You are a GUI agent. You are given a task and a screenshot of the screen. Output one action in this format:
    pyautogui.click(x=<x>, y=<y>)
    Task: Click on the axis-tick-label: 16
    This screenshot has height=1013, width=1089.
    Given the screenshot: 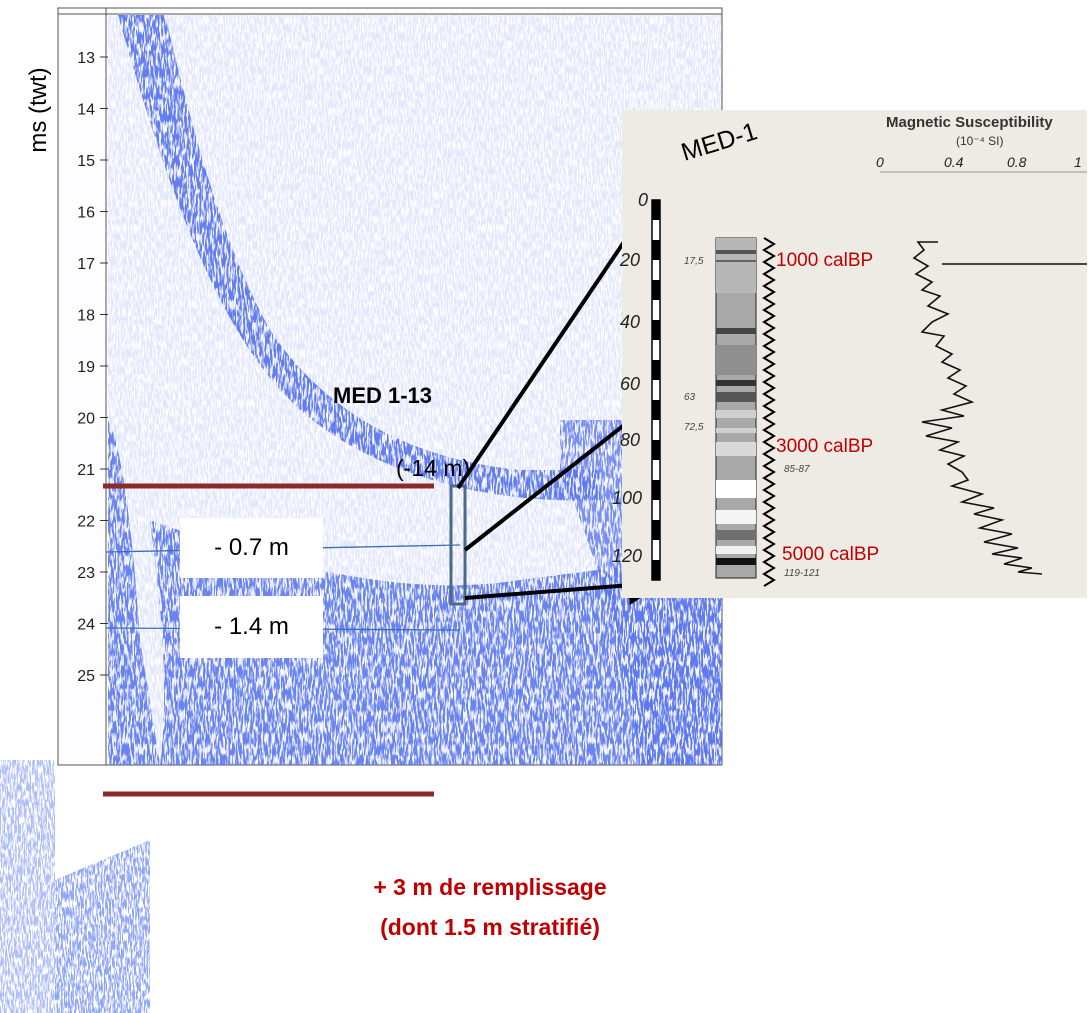 What is the action you would take?
    pyautogui.click(x=86, y=213)
    